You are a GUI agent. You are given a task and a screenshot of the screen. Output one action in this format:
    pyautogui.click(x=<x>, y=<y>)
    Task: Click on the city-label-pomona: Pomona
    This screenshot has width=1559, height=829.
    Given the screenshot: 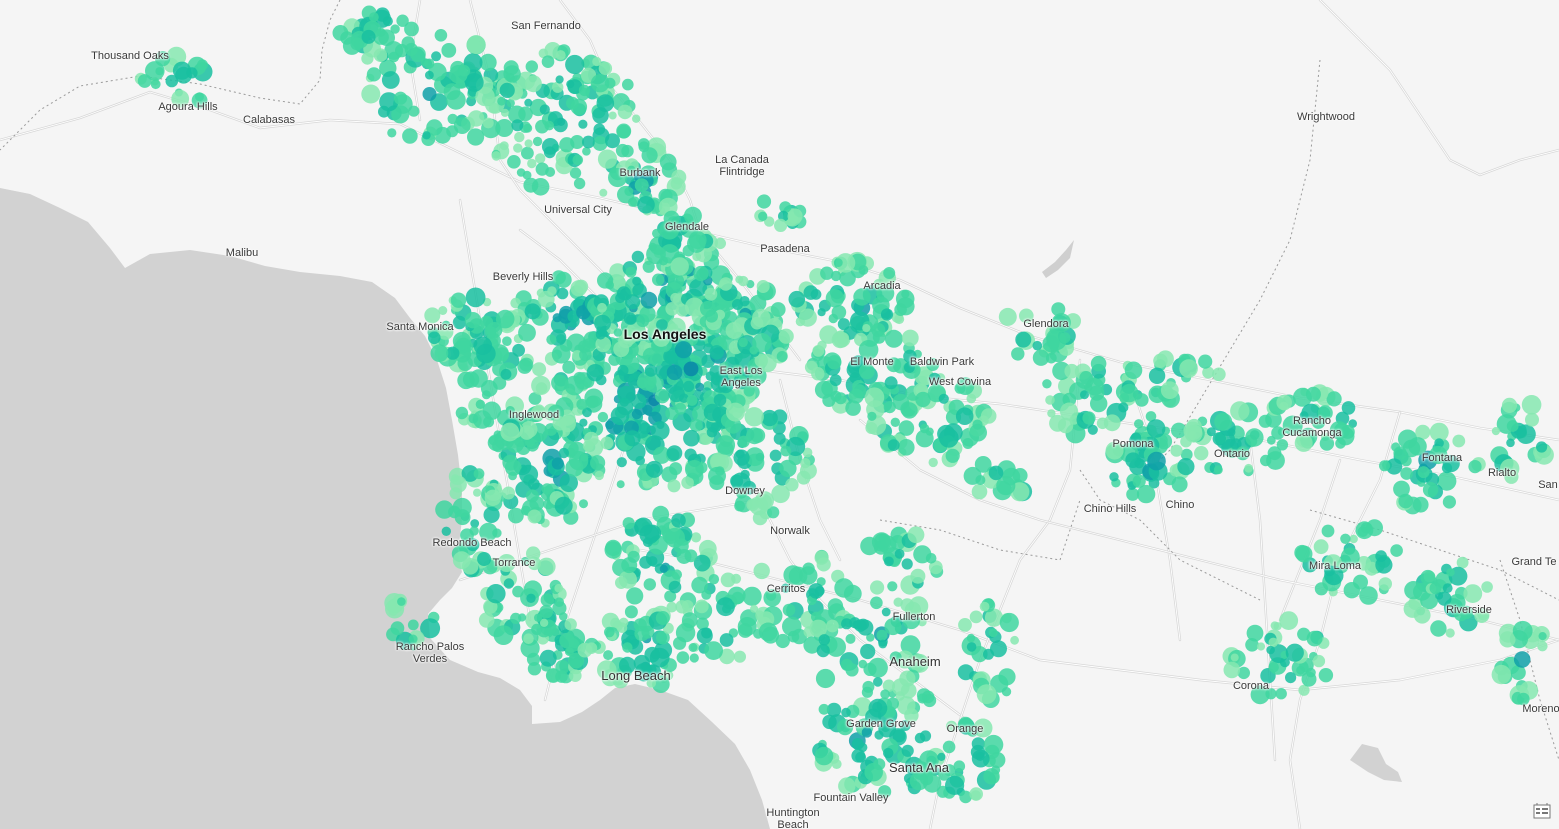 What is the action you would take?
    pyautogui.click(x=1133, y=444)
    